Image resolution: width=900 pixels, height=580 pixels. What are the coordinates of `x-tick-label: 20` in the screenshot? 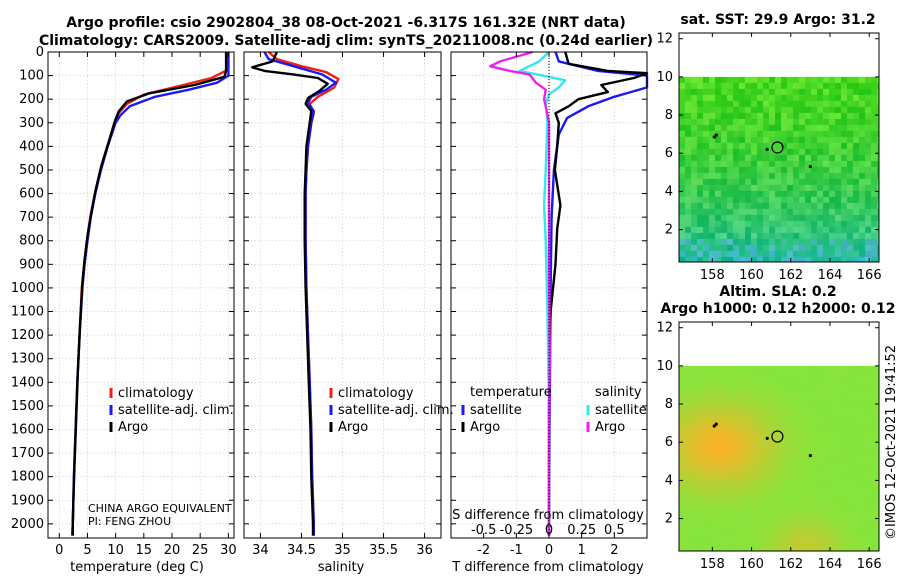 It's located at (172, 550).